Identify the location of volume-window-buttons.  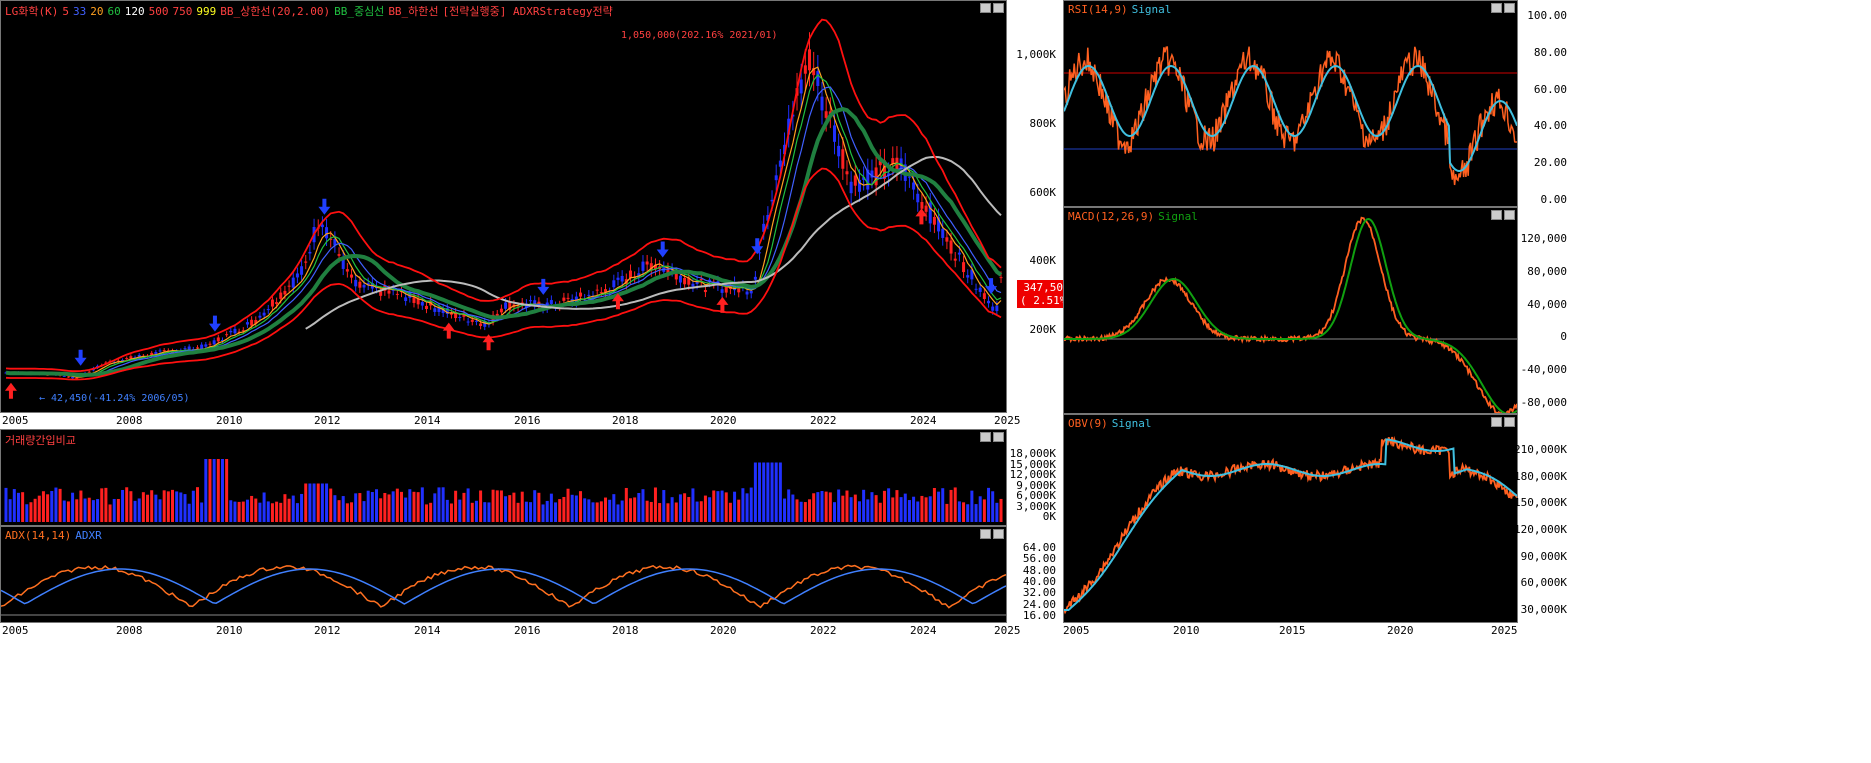
(992, 437).